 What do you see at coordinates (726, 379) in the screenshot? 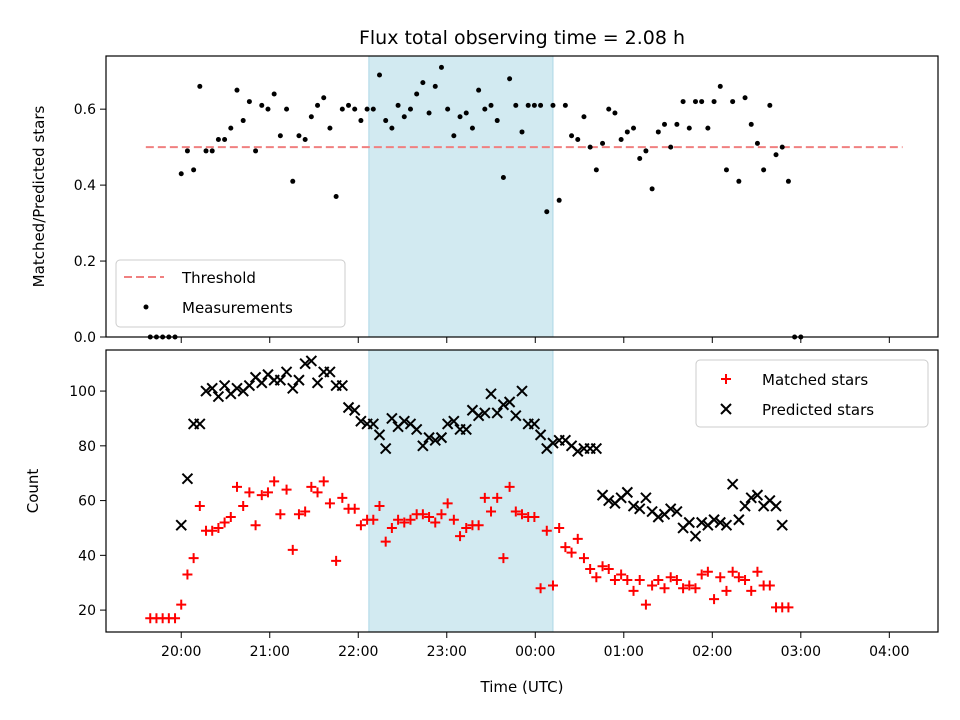
I see `legend-matched-swatch` at bounding box center [726, 379].